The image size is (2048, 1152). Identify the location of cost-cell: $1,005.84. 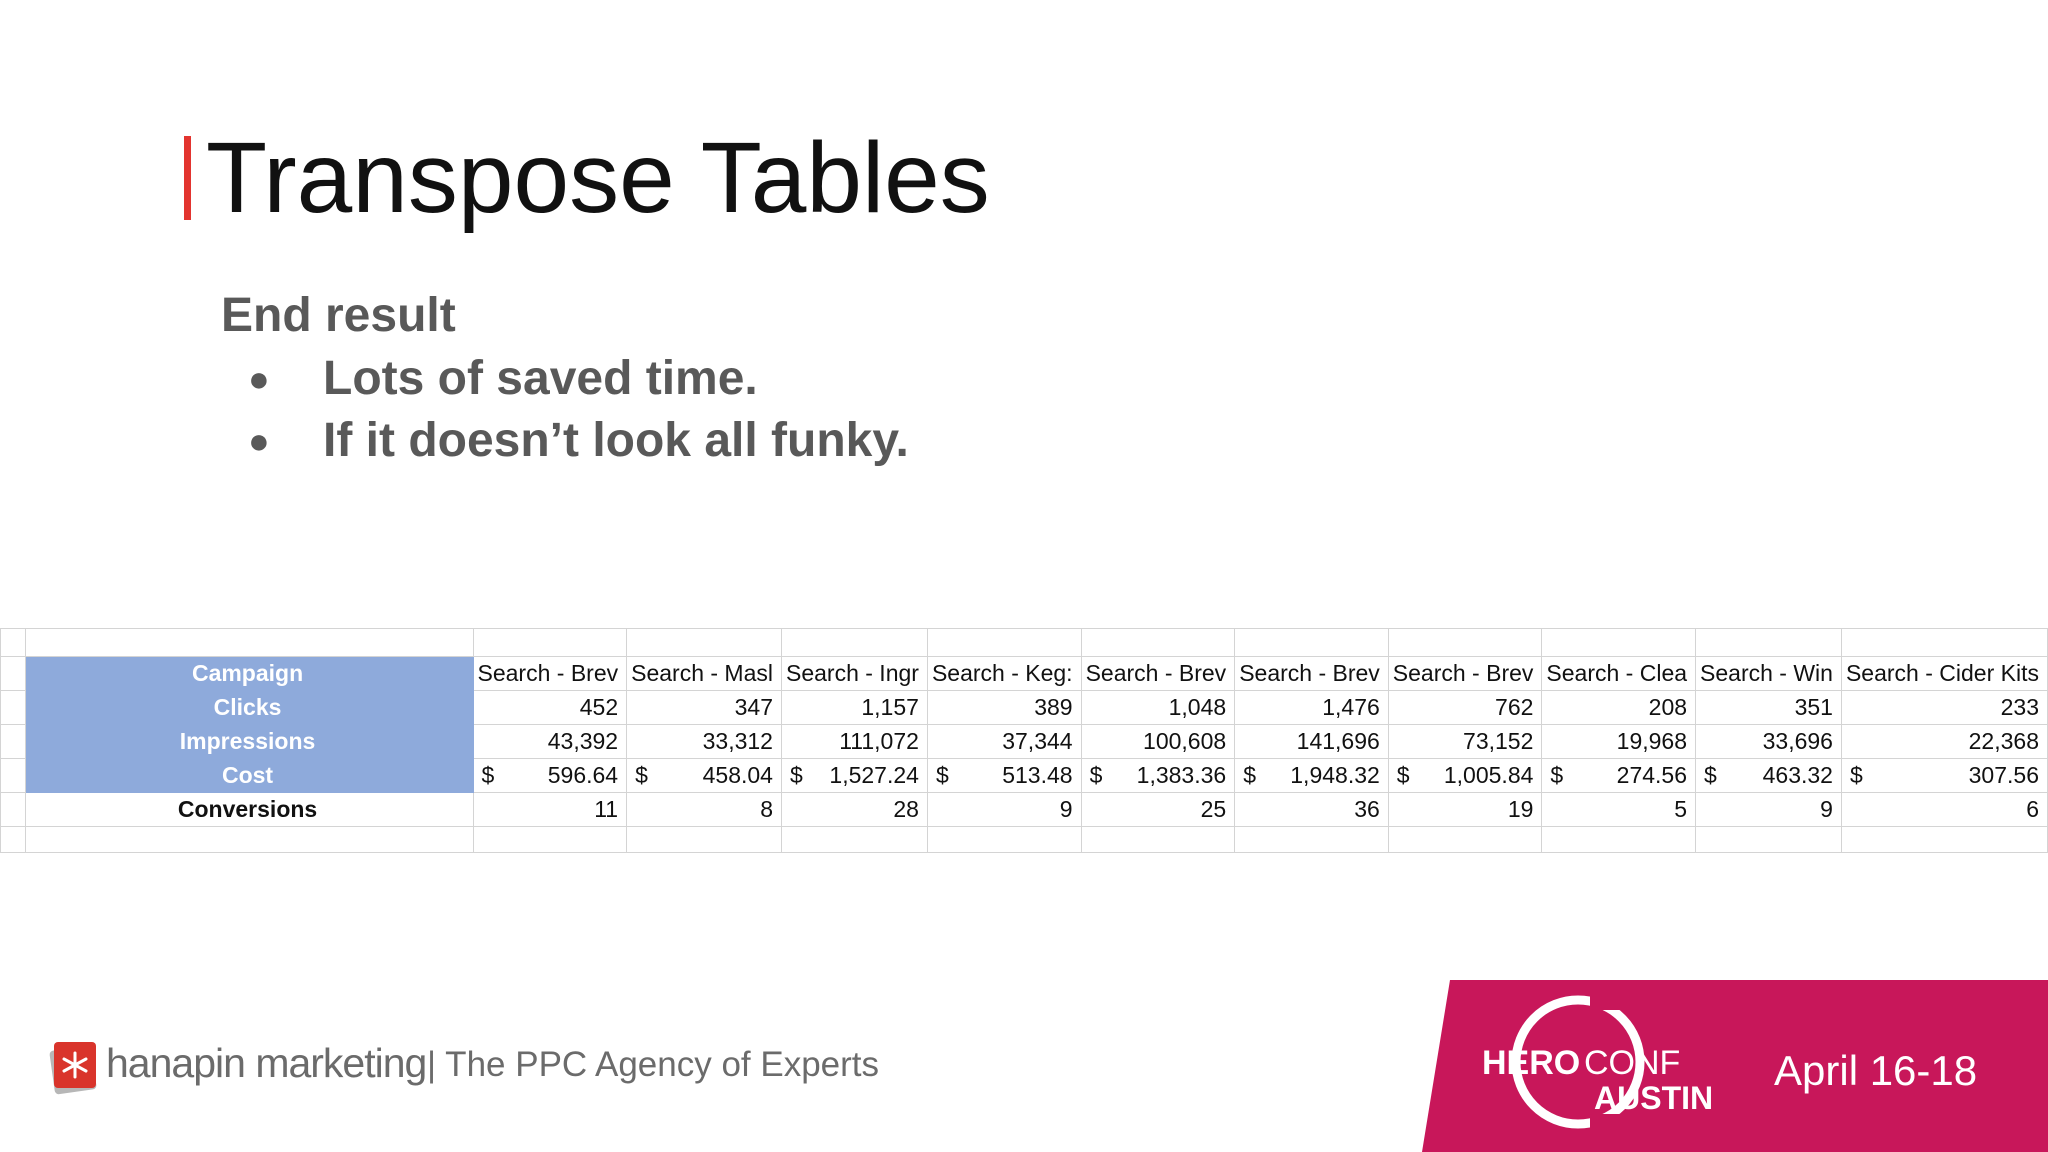
(1465, 775).